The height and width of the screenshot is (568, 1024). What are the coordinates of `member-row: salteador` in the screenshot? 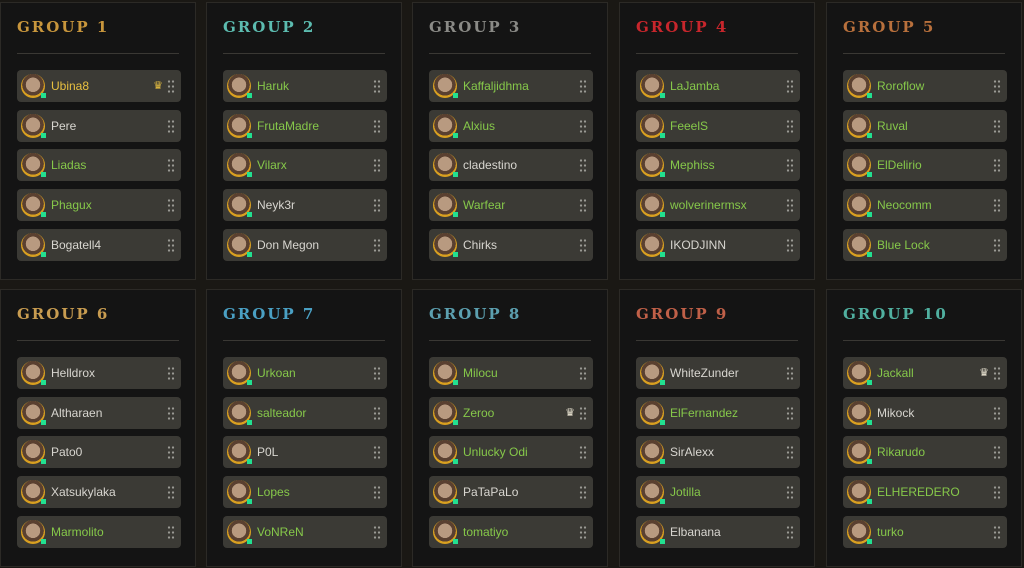 It's located at (305, 412).